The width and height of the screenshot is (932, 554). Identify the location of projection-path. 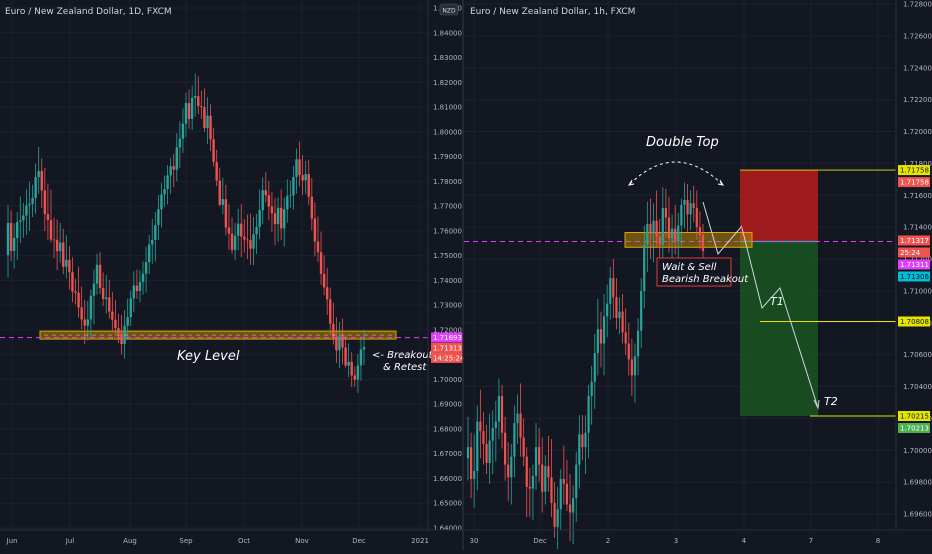
(780, 318).